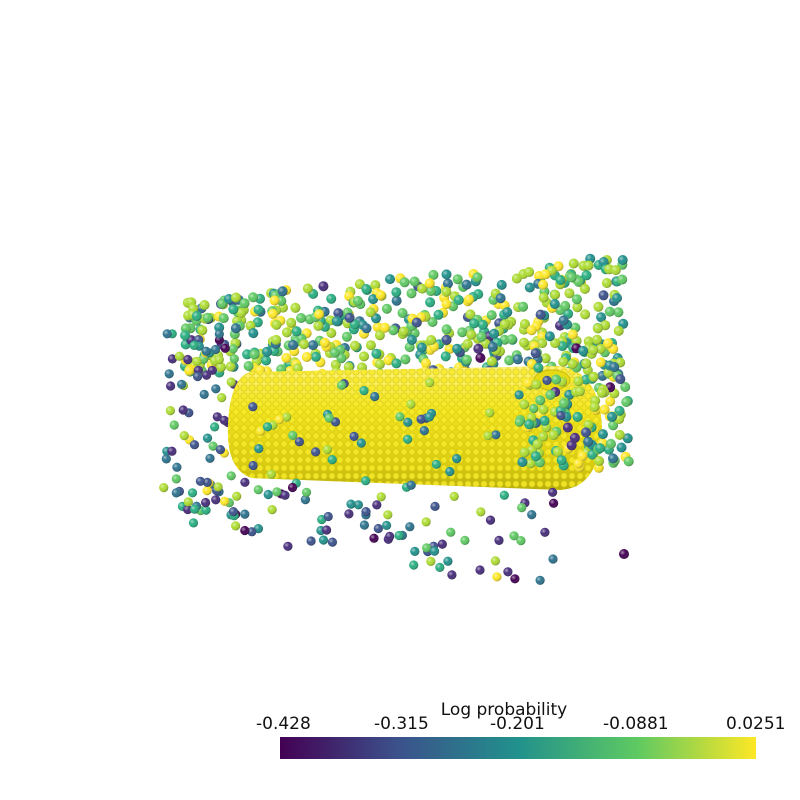 The width and height of the screenshot is (800, 800). Describe the element at coordinates (518, 748) in the screenshot. I see `colorbar-gradient` at that location.